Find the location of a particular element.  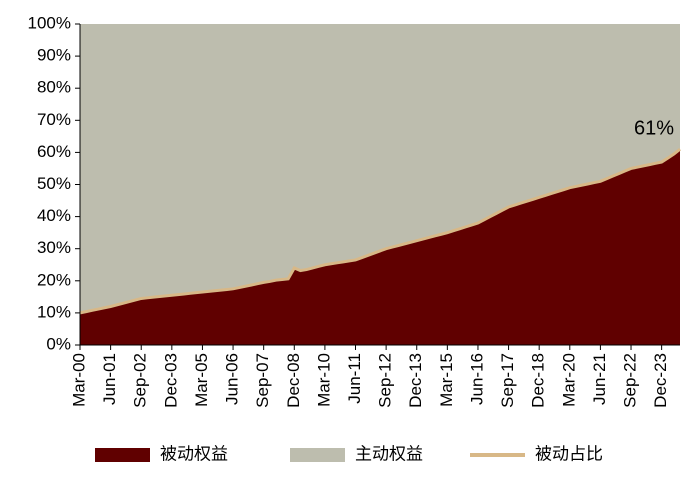

x-tick-label: Sep-12 is located at coordinates (385, 380).